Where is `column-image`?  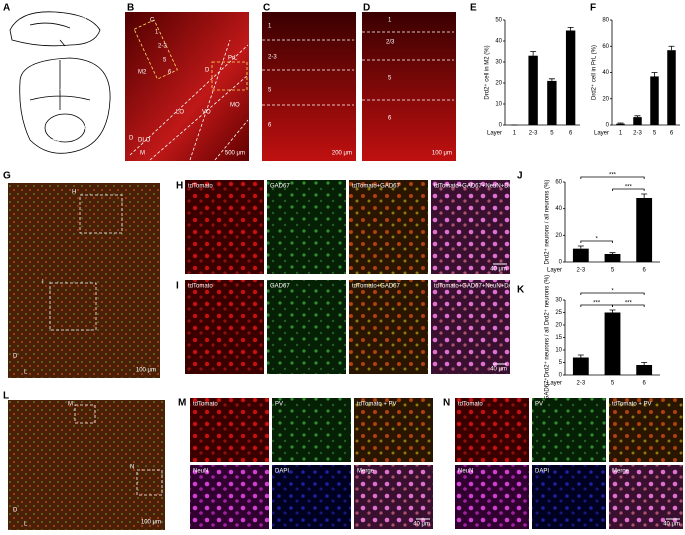
column-image is located at coordinates (309, 86).